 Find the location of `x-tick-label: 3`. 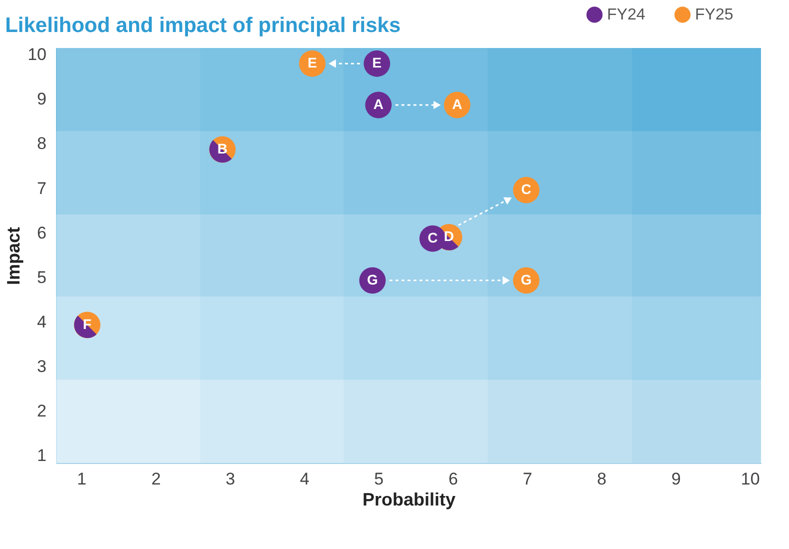

x-tick-label: 3 is located at coordinates (231, 479).